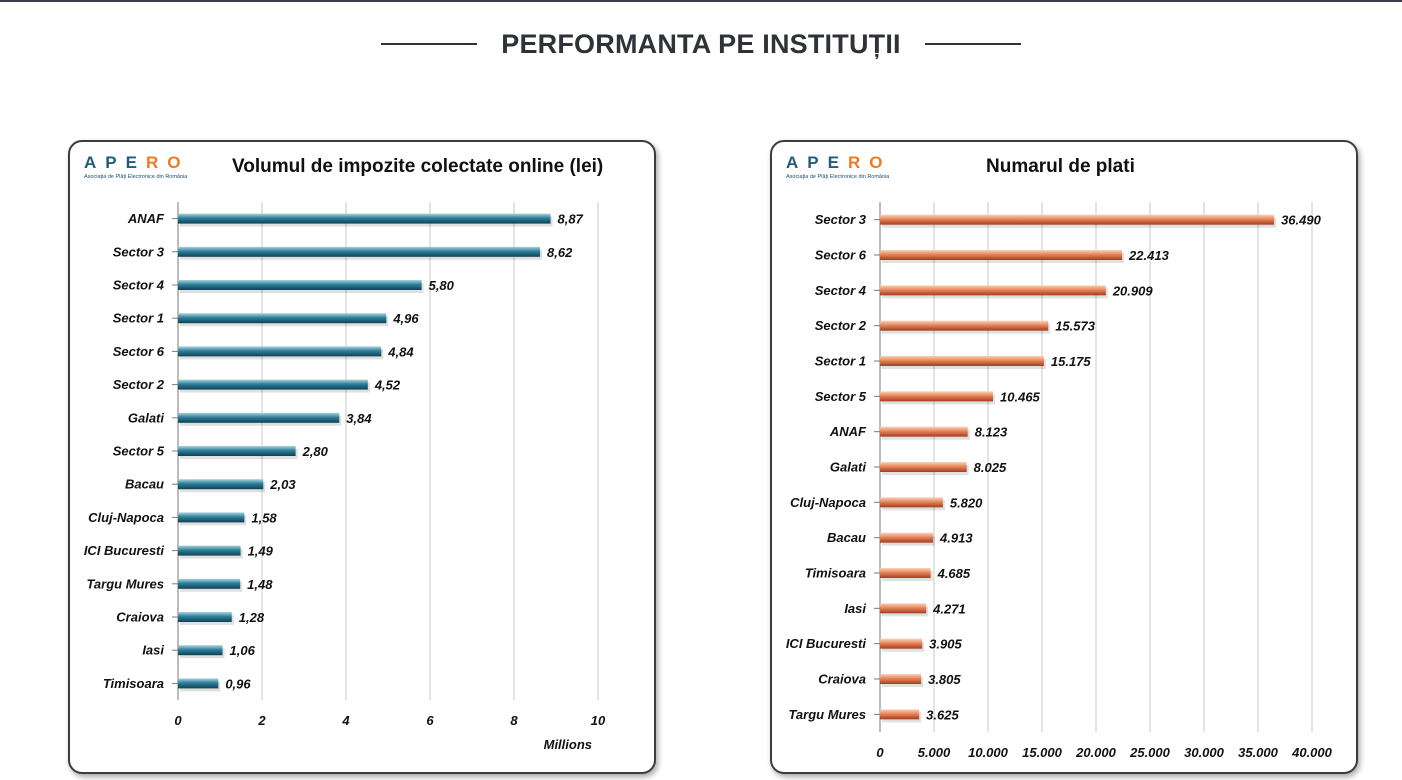 This screenshot has width=1402, height=780. Describe the element at coordinates (942, 714) in the screenshot. I see `data-label: 3.625` at that location.